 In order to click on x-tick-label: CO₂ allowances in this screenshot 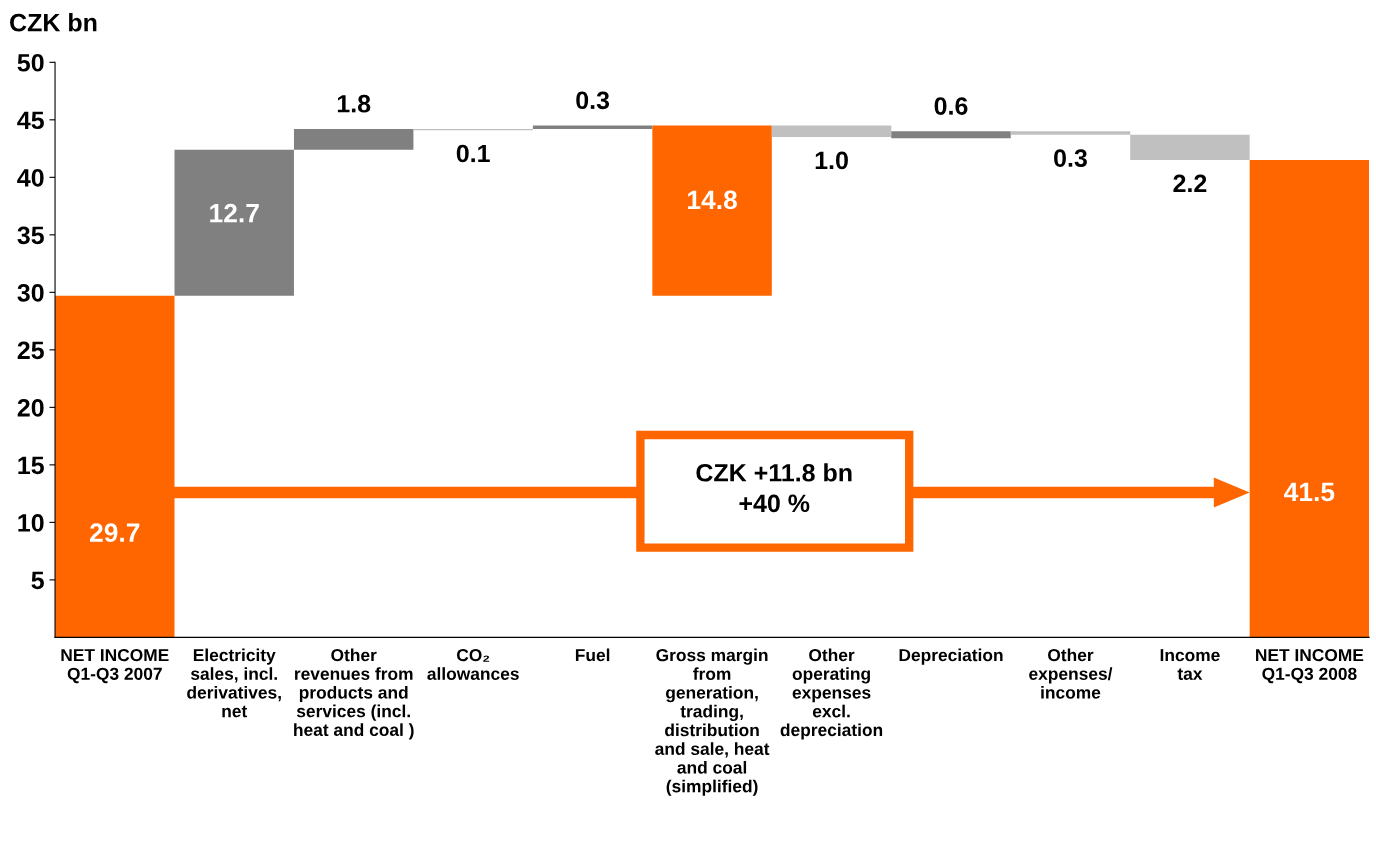, I will do `click(473, 664)`.